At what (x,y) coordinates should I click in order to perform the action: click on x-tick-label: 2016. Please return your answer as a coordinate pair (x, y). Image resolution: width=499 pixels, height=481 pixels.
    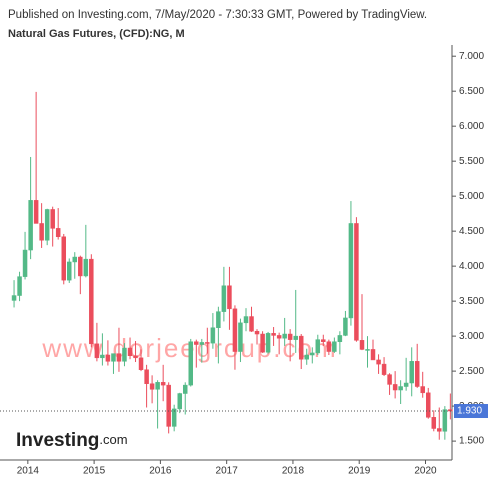
    Looking at the image, I should click on (160, 471).